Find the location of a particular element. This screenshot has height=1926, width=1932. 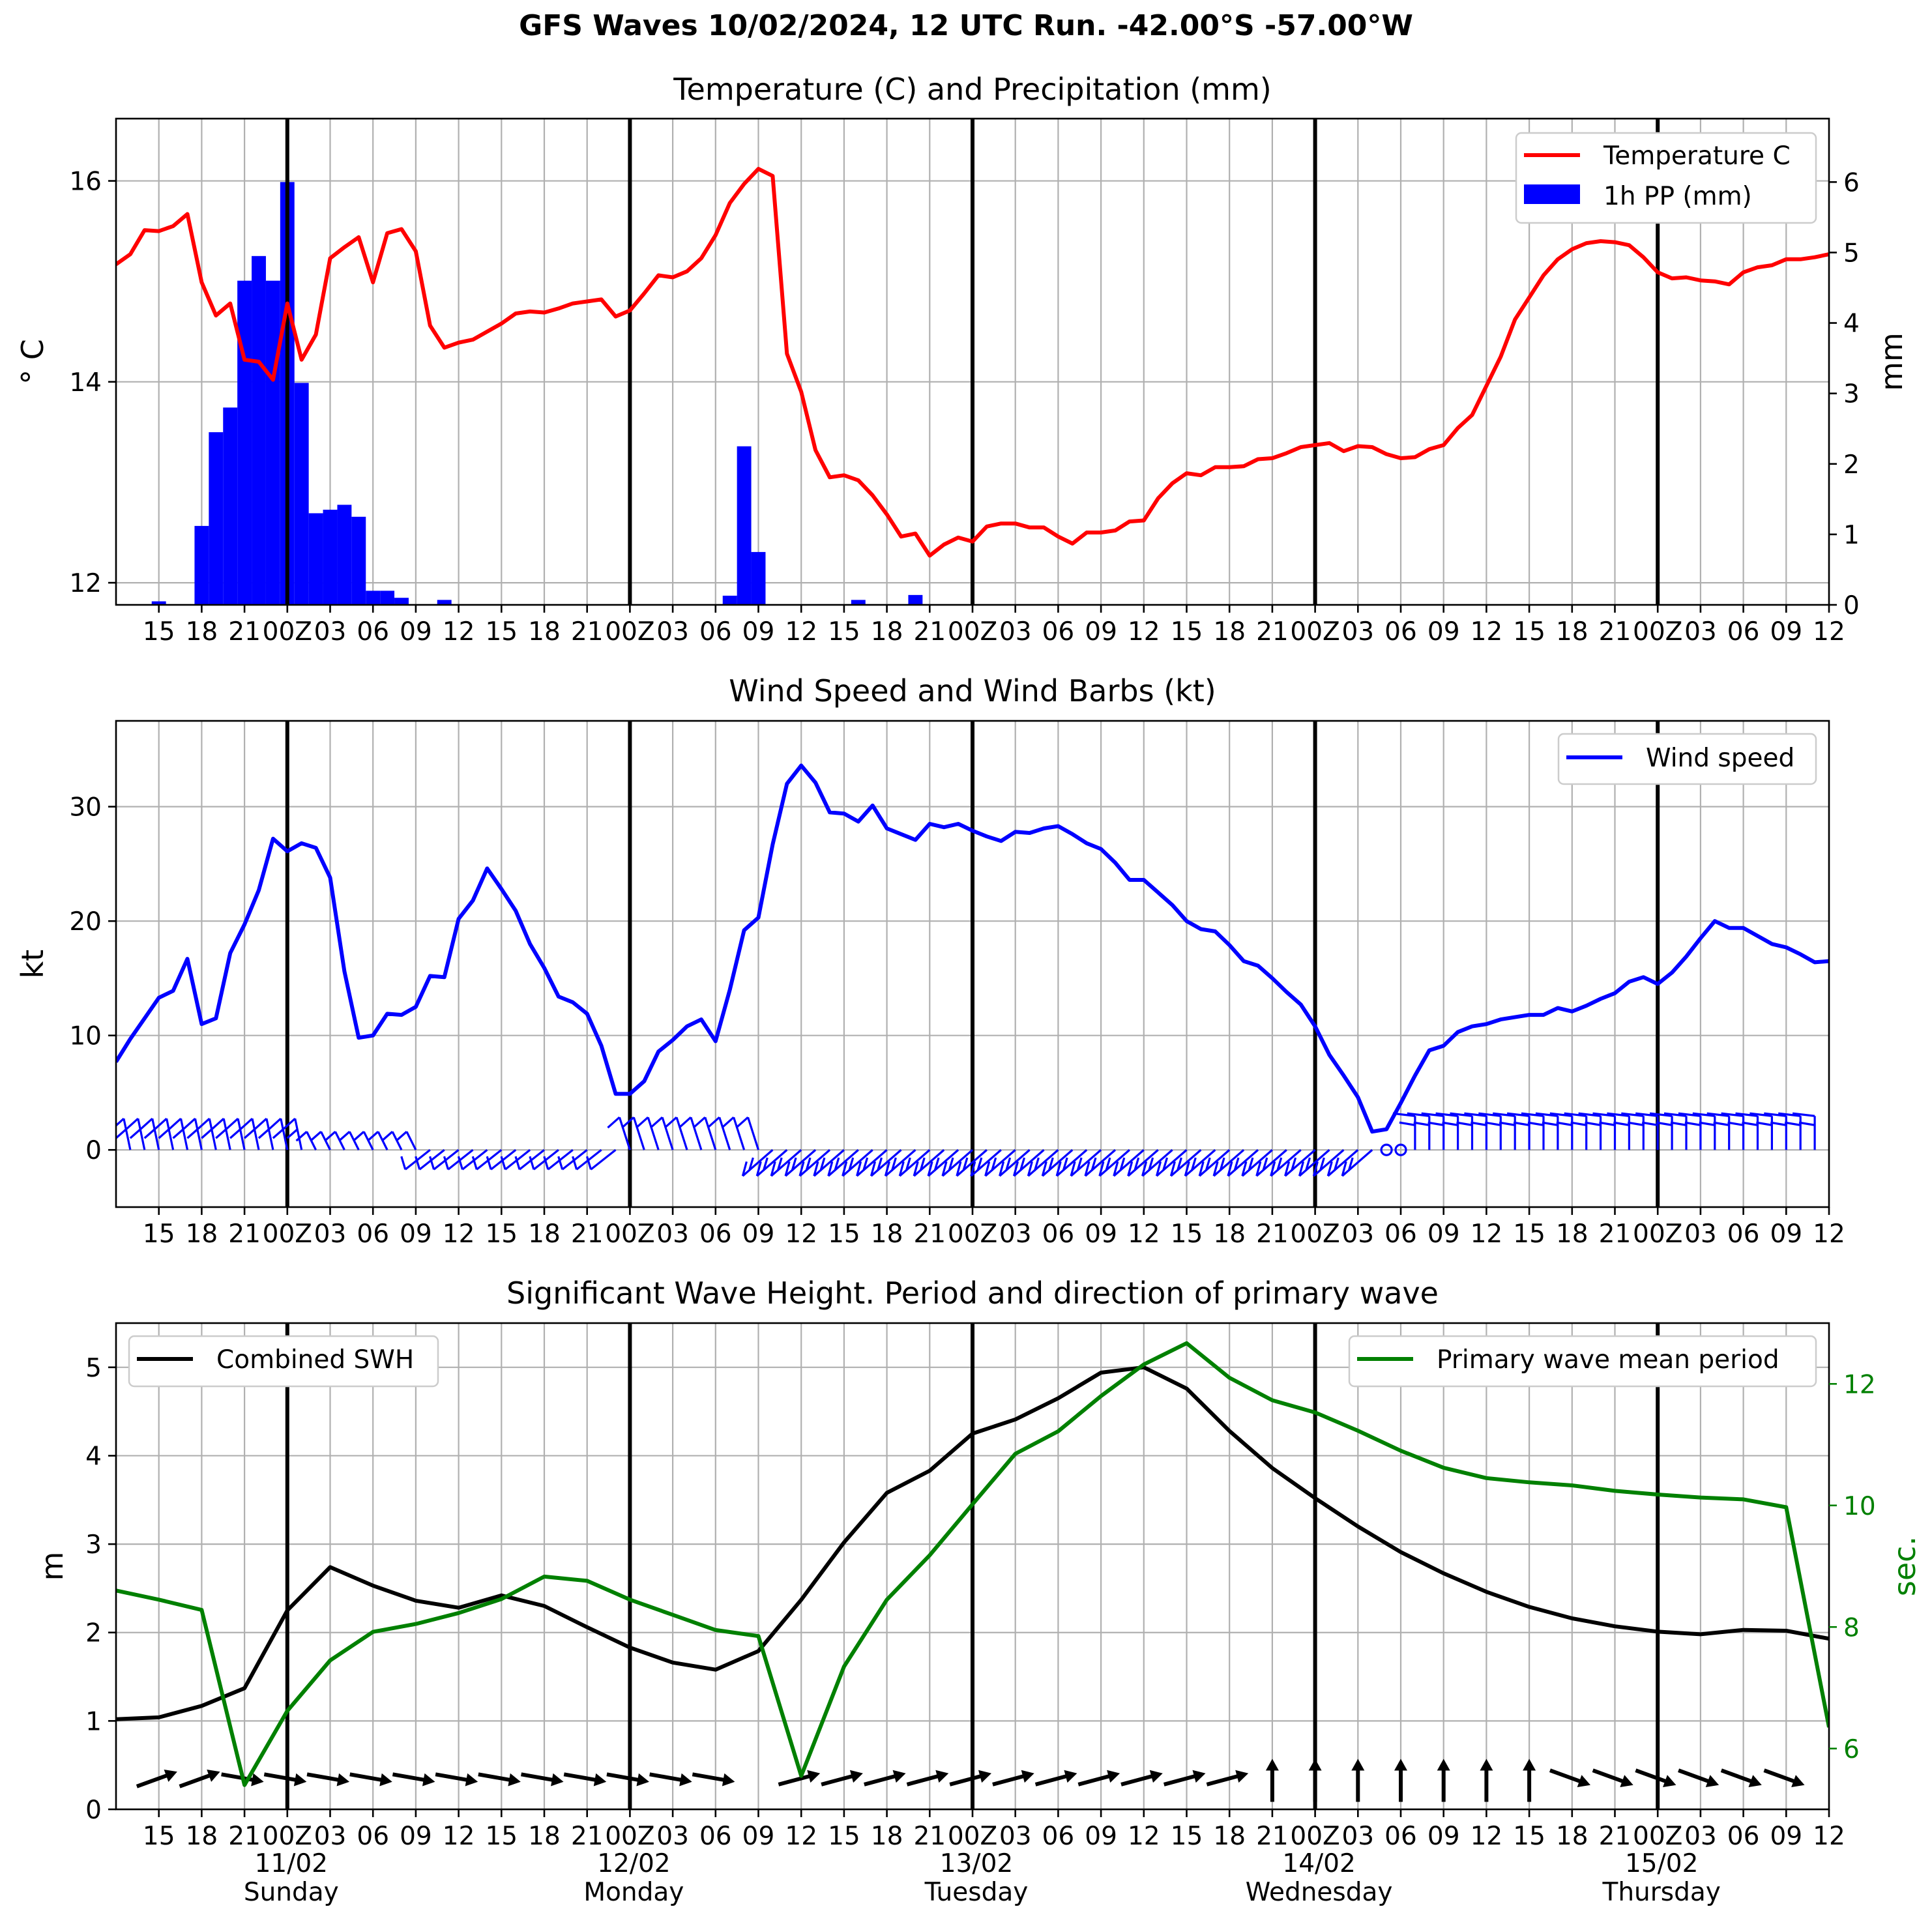

y-tick-label: 8 is located at coordinates (1852, 1627).